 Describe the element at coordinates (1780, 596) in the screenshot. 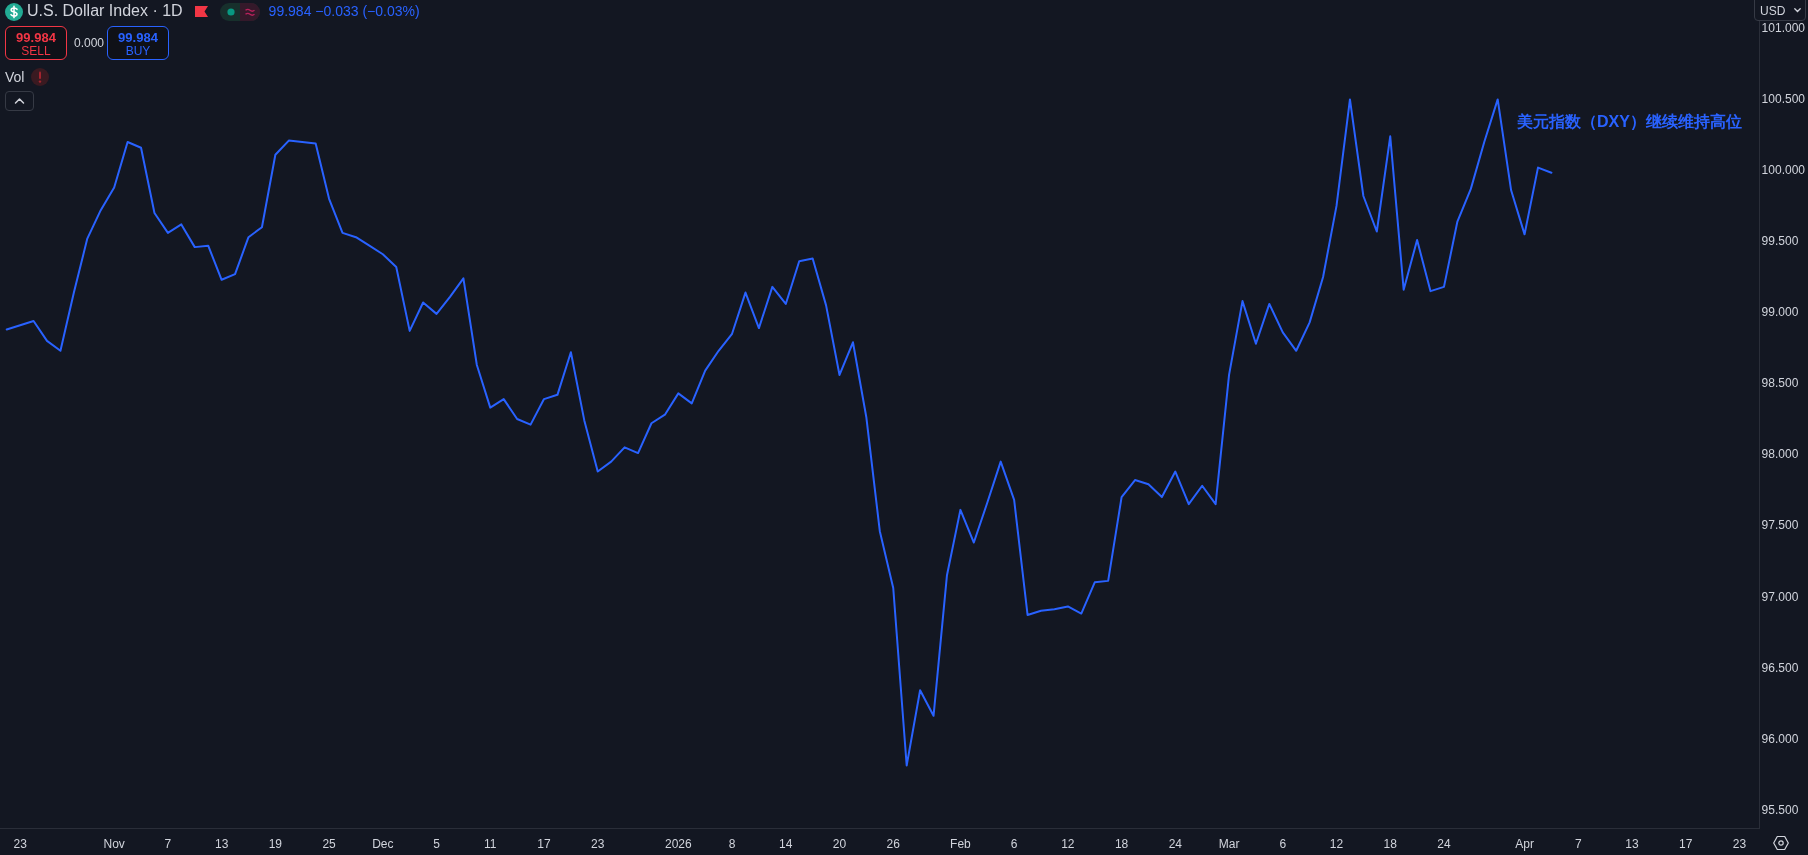

I see `y-tick-label: 97.000` at that location.